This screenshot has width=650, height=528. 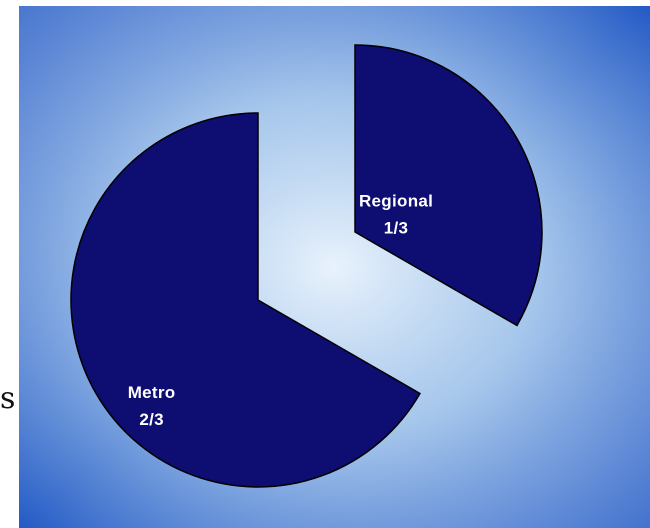 What do you see at coordinates (396, 201) in the screenshot?
I see `pie-label-regional: Regional` at bounding box center [396, 201].